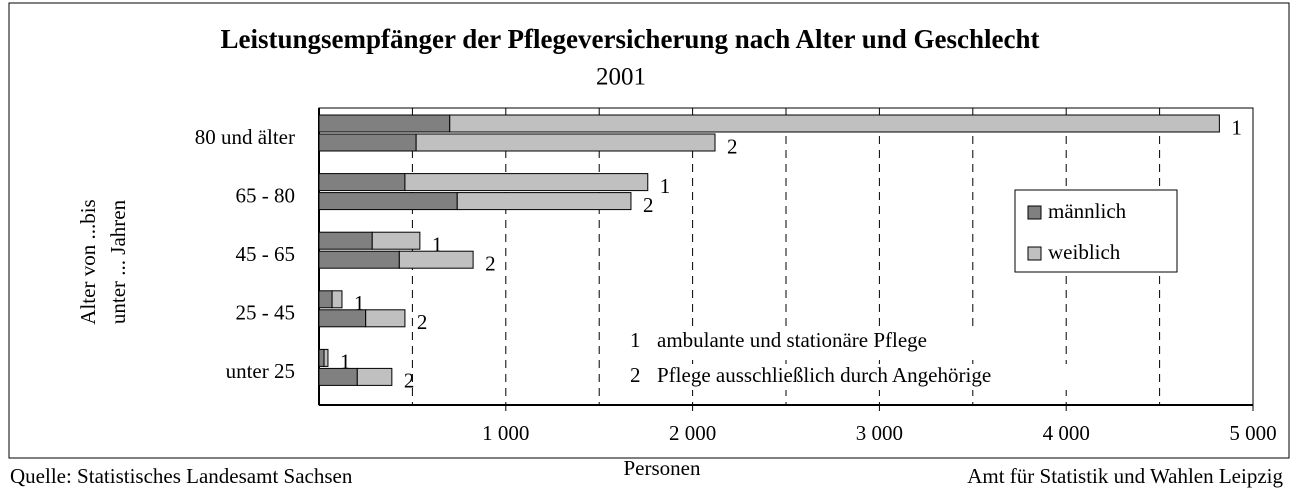 The height and width of the screenshot is (491, 1295). Describe the element at coordinates (245, 137) in the screenshot. I see `y-tick-label: 80 und älter` at that location.